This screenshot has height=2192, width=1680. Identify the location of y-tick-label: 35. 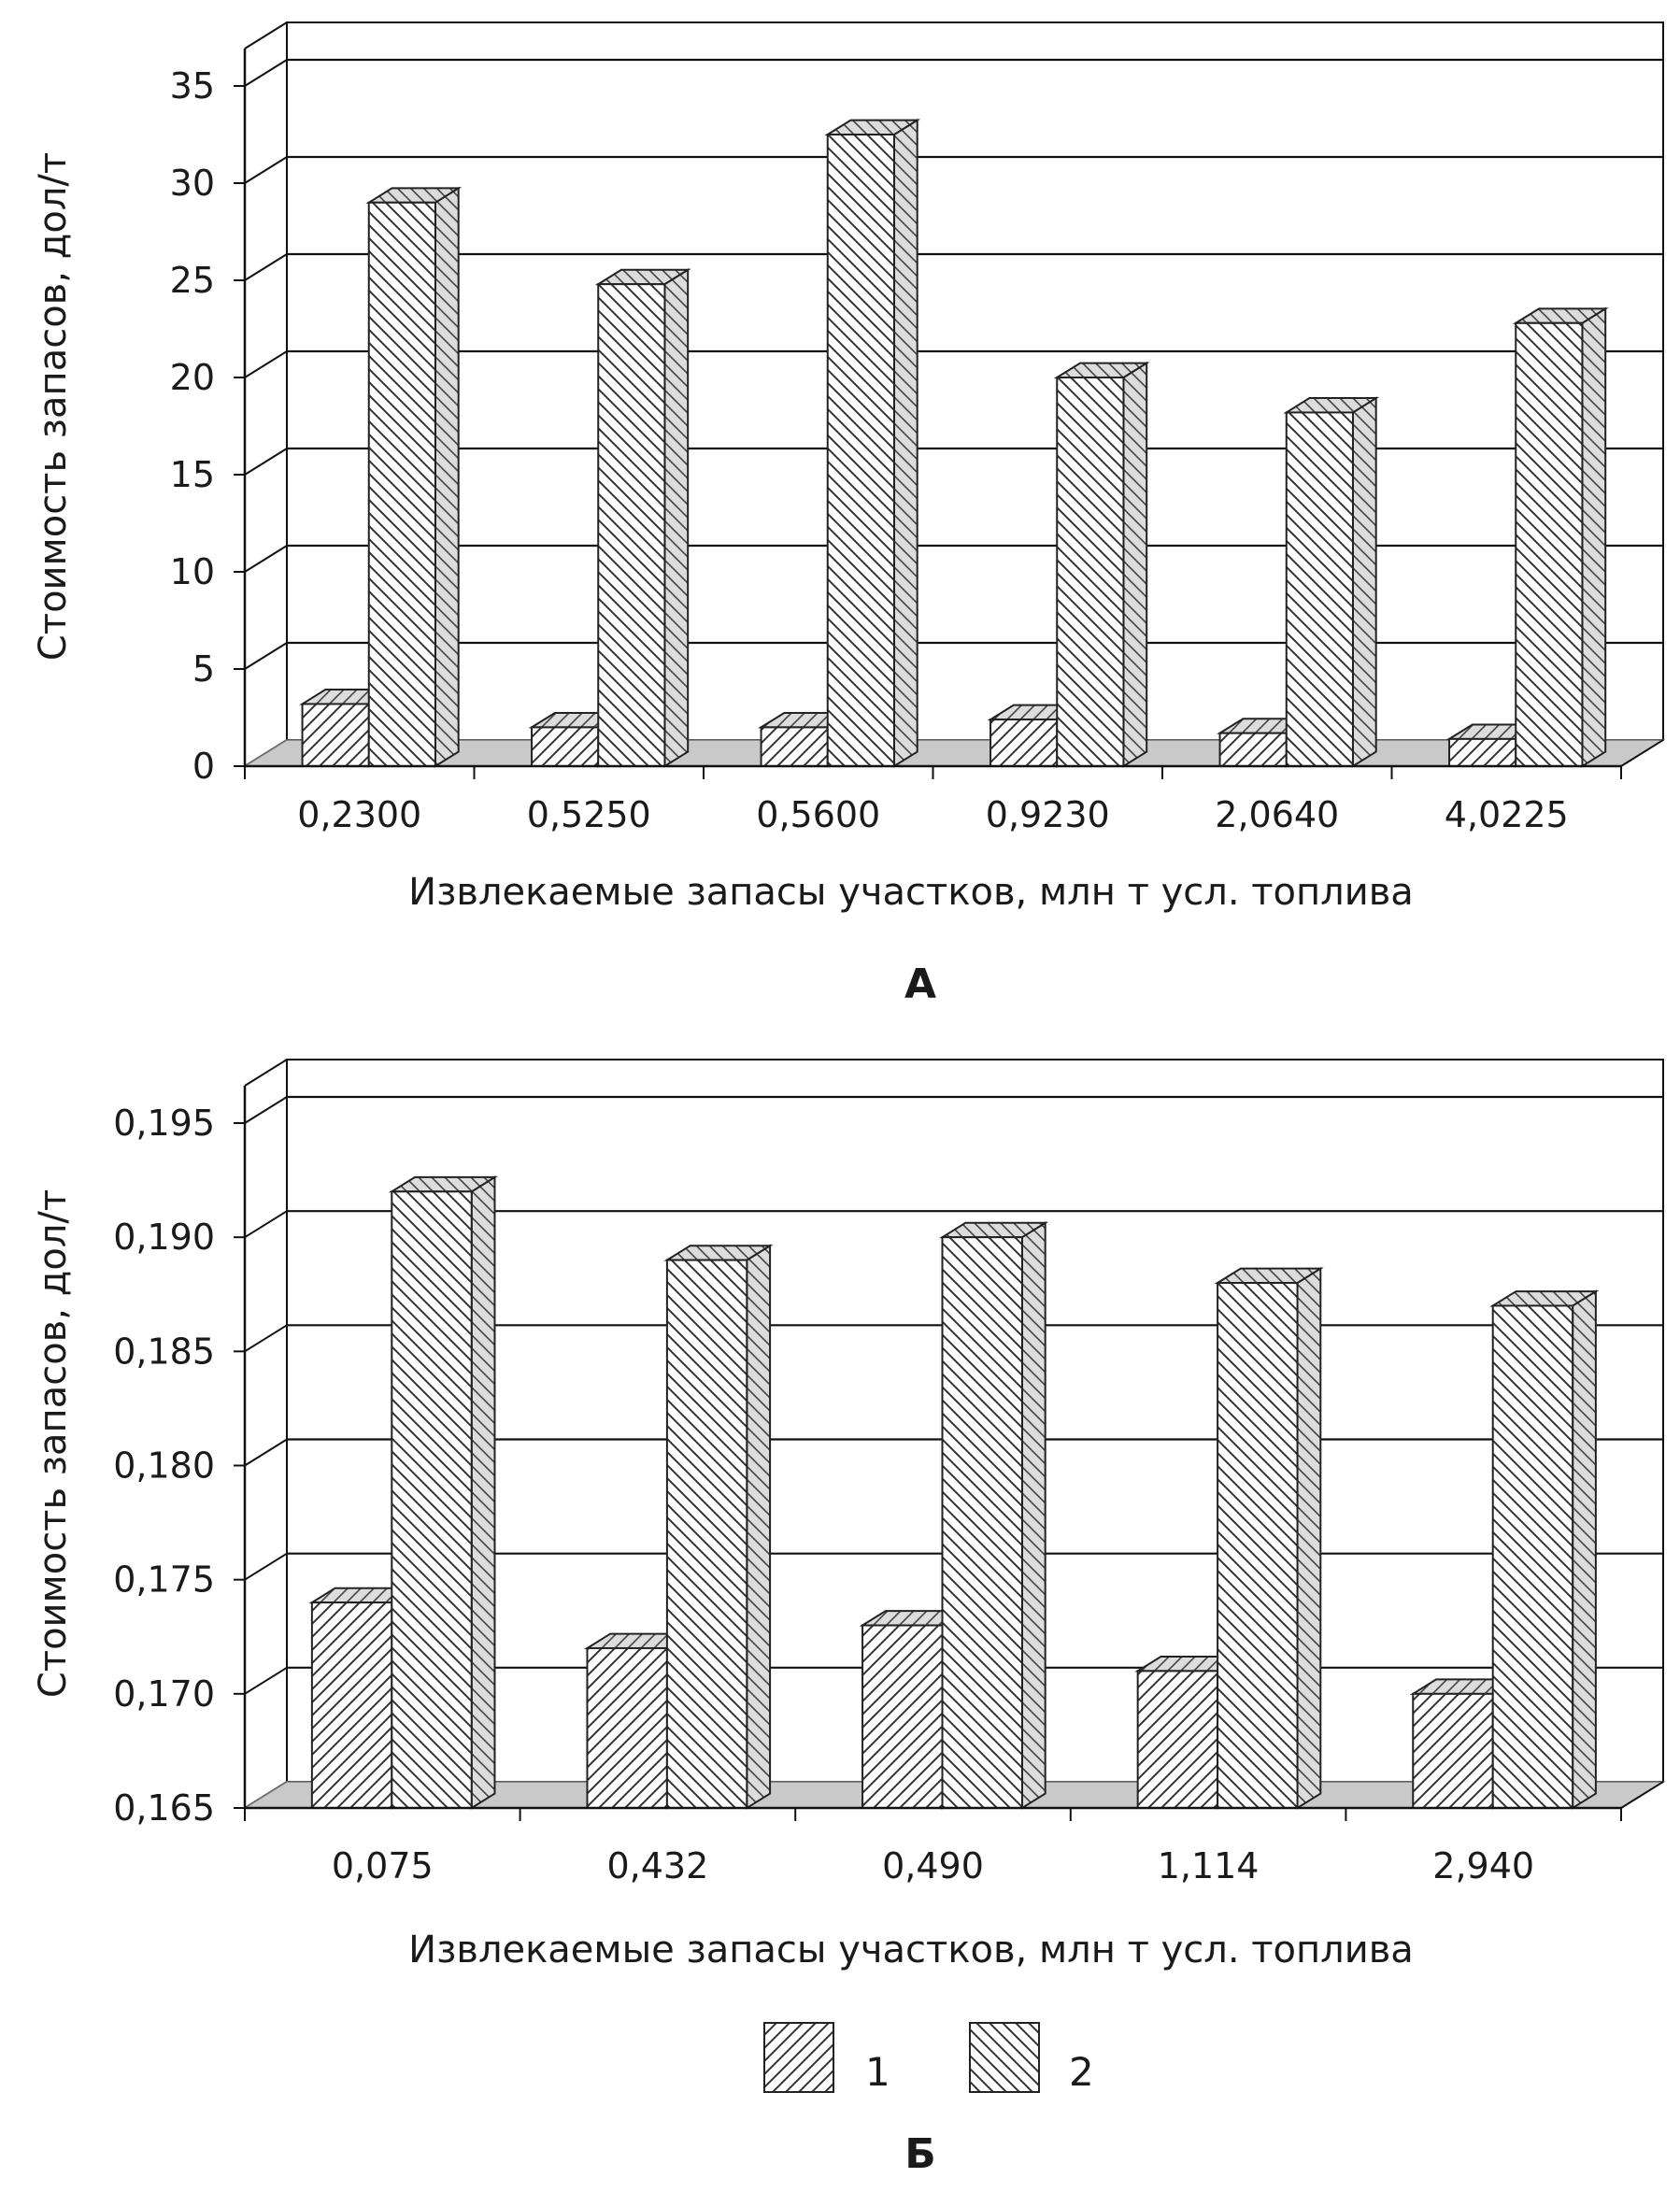
(192, 86).